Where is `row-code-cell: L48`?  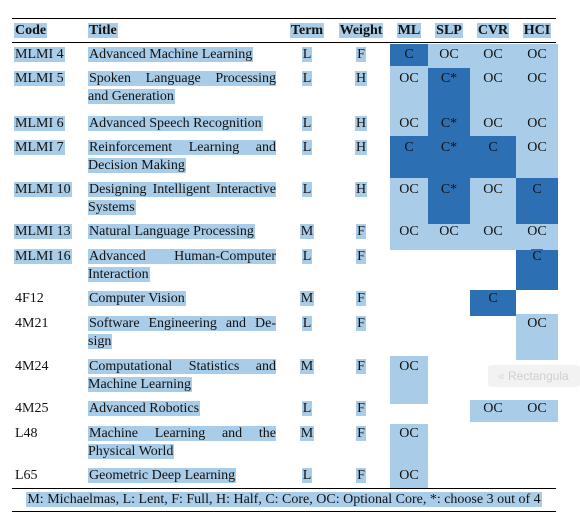
row-code-cell: L48 is located at coordinates (26, 433).